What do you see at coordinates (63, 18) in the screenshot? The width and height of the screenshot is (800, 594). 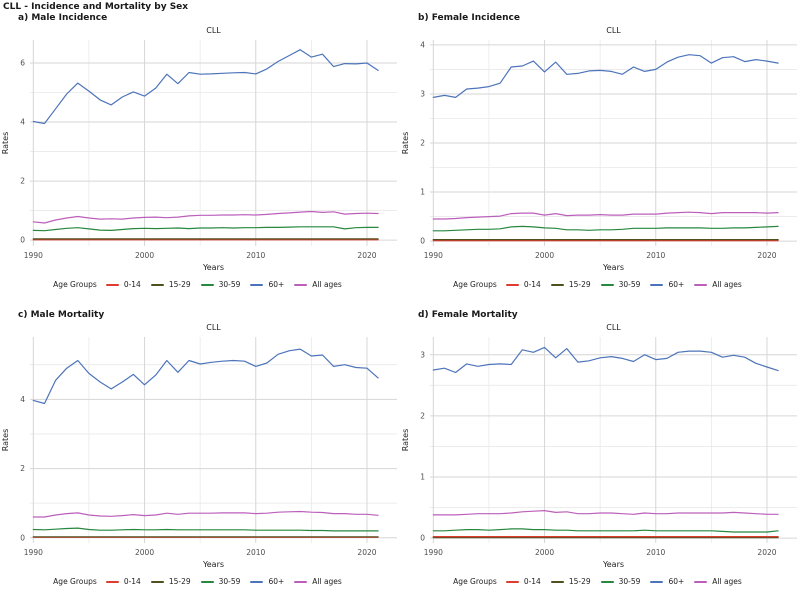 I see `panel-title: a) Male Incidence` at bounding box center [63, 18].